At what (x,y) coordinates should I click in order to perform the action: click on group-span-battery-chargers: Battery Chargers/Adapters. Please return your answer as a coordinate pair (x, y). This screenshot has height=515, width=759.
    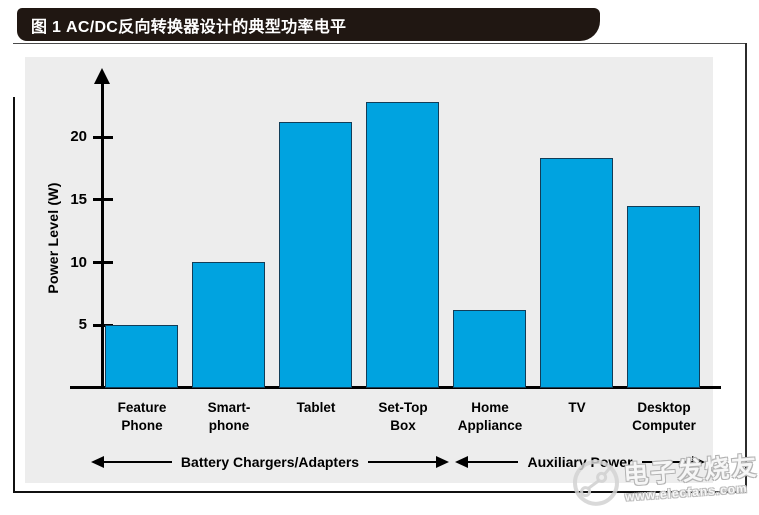
    Looking at the image, I should click on (270, 462).